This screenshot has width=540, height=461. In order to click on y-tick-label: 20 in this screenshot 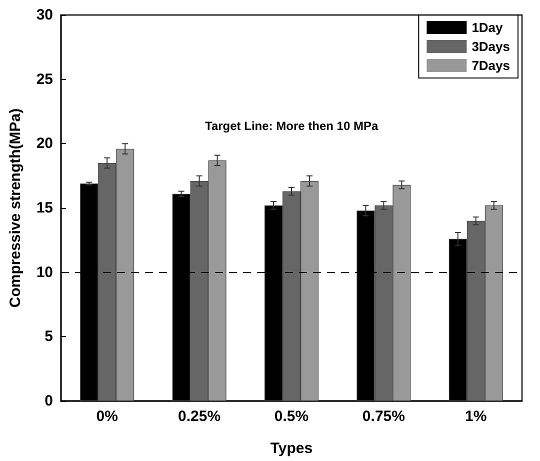, I will do `click(44, 143)`.